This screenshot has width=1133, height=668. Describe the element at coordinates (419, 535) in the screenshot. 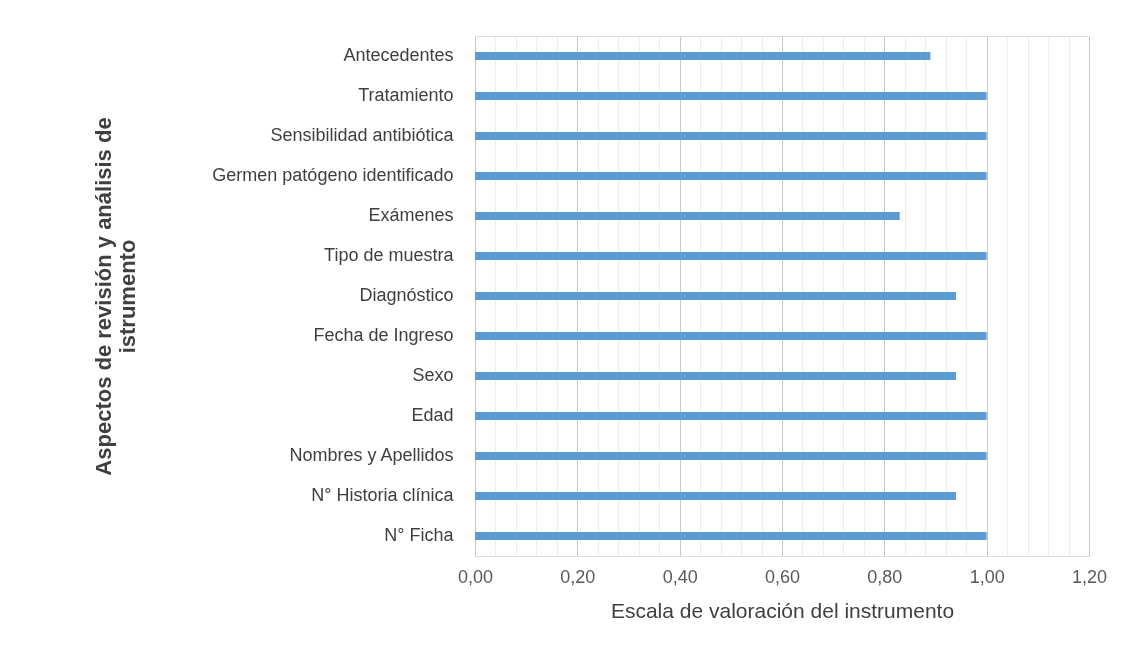

I see `y-tick-label: N° Ficha` at that location.